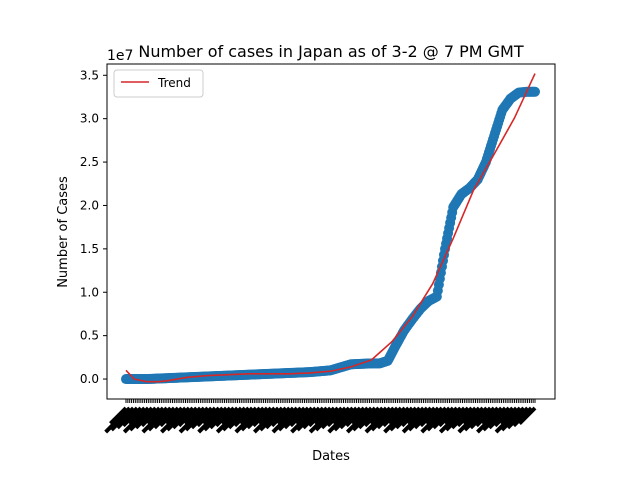 This screenshot has width=640, height=480. What do you see at coordinates (89, 75) in the screenshot?
I see `y-tick-label: 3.5` at bounding box center [89, 75].